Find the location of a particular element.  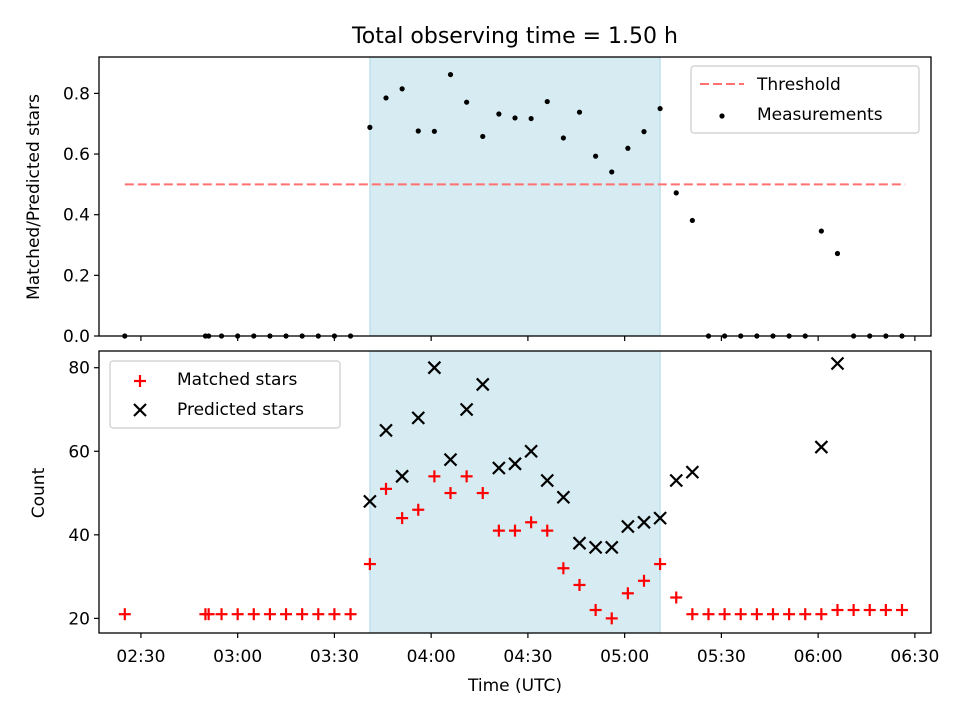

count-legend-box is located at coordinates (225, 394).